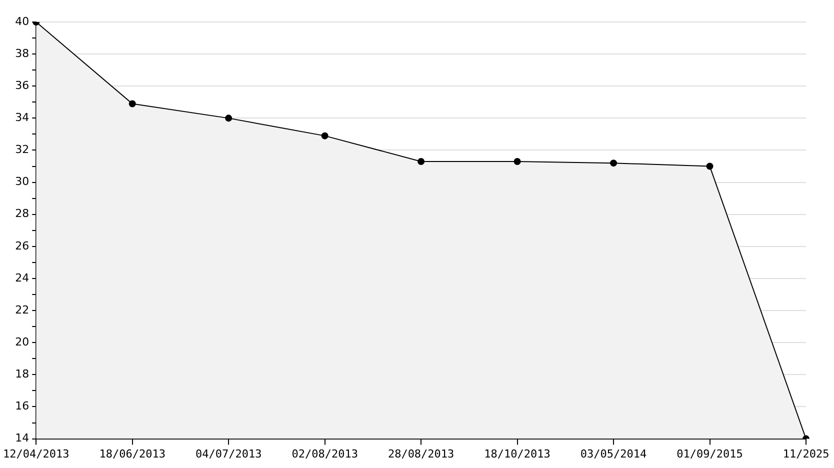 This screenshot has width=834, height=468. I want to click on y-tick-label: 34, so click(22, 117).